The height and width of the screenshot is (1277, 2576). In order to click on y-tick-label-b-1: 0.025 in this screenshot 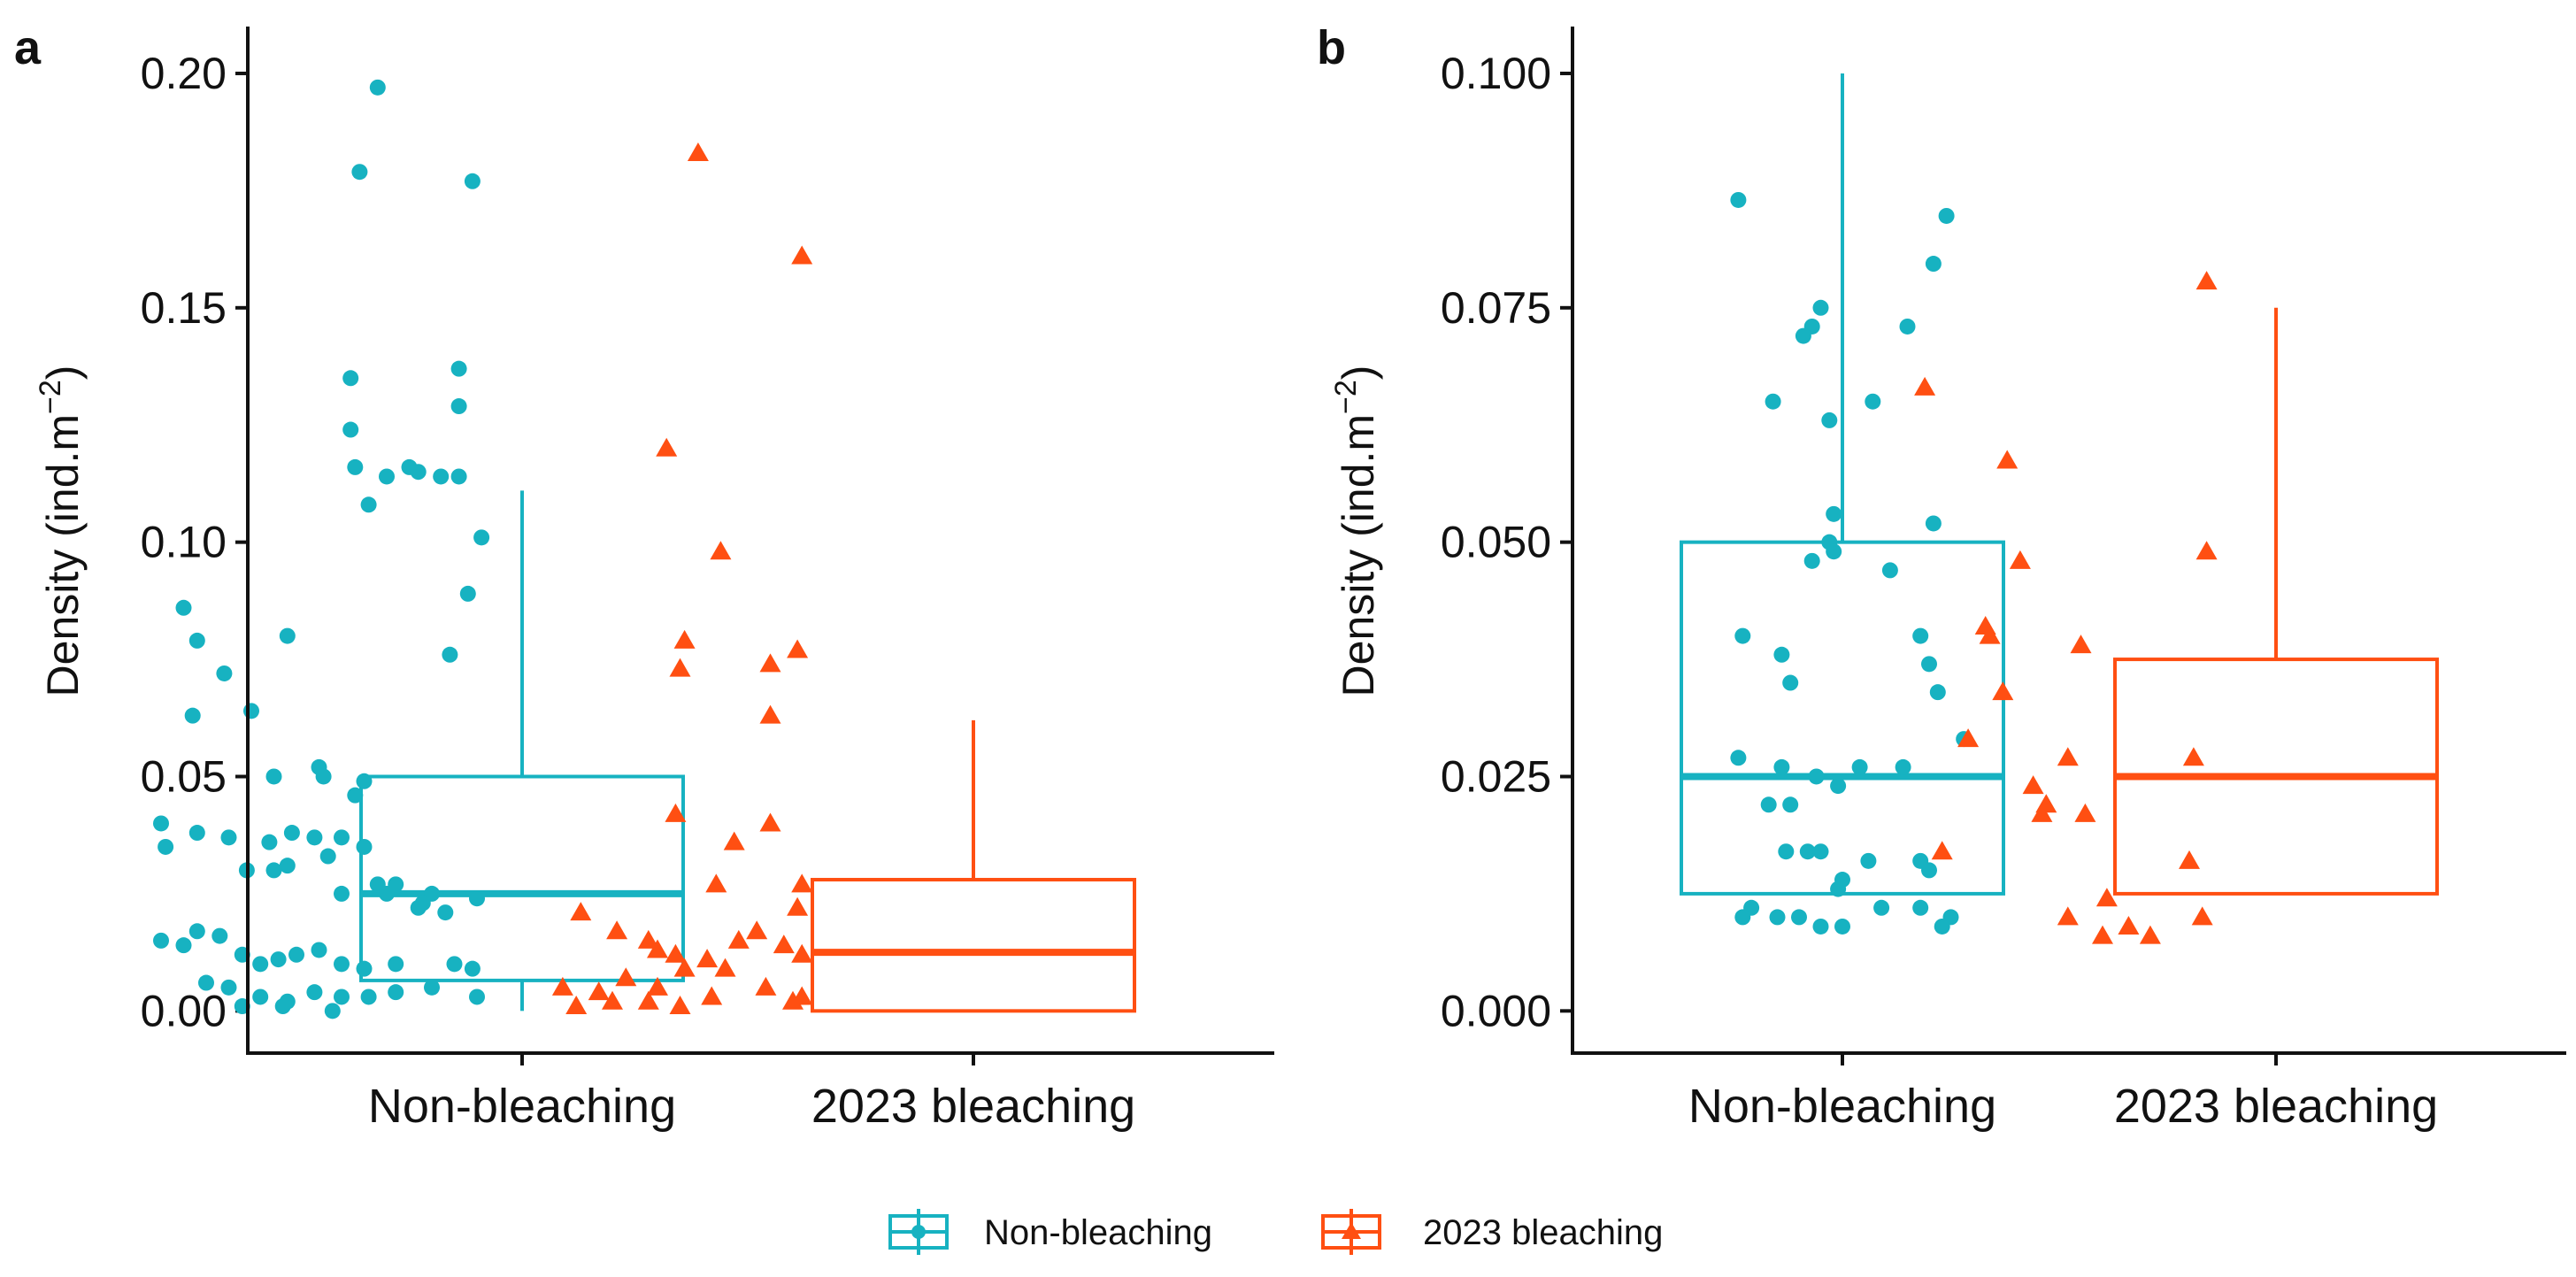, I will do `click(1496, 776)`.